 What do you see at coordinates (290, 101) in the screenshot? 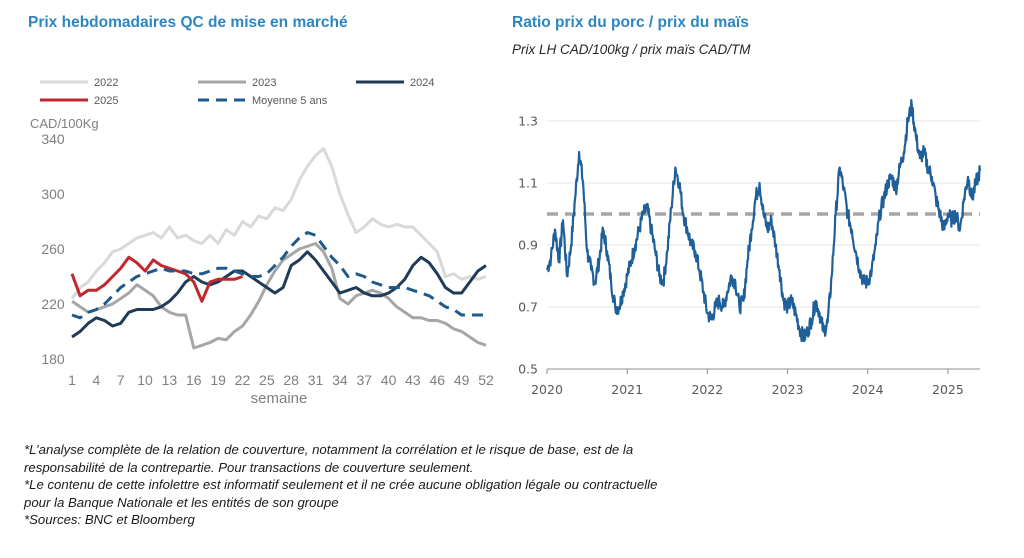
I see `legend-label: Moyenne 5 ans` at bounding box center [290, 101].